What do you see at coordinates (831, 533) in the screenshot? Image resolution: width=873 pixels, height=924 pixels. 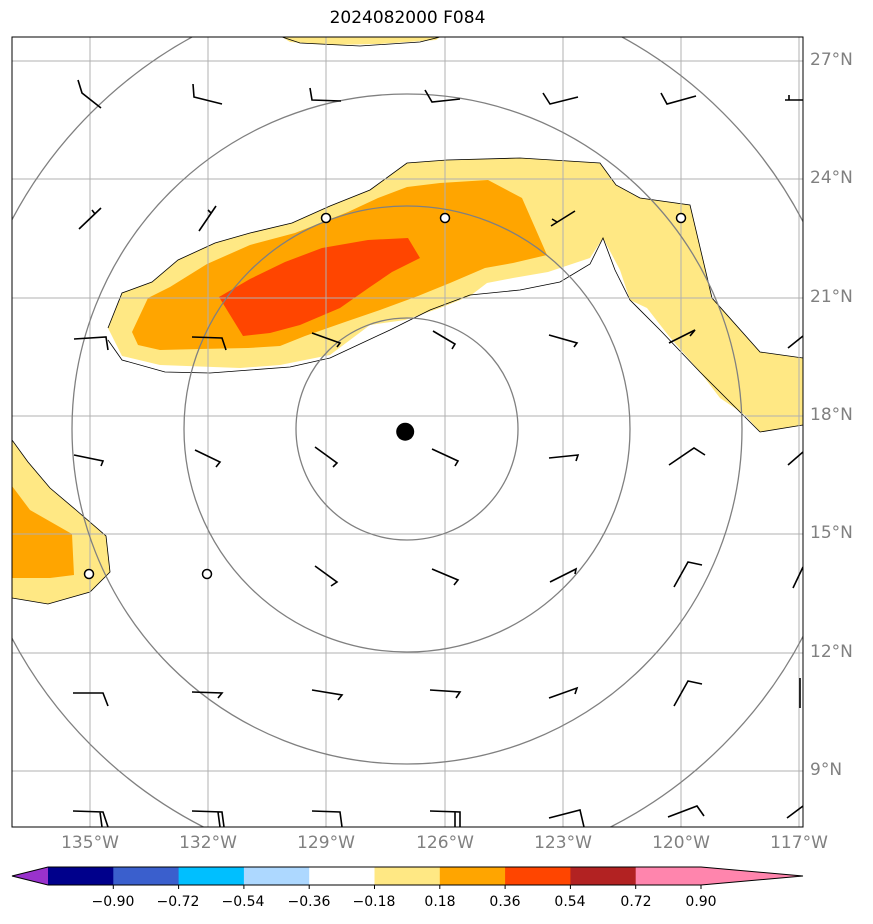 I see `lat-label-15n: 15°N` at bounding box center [831, 533].